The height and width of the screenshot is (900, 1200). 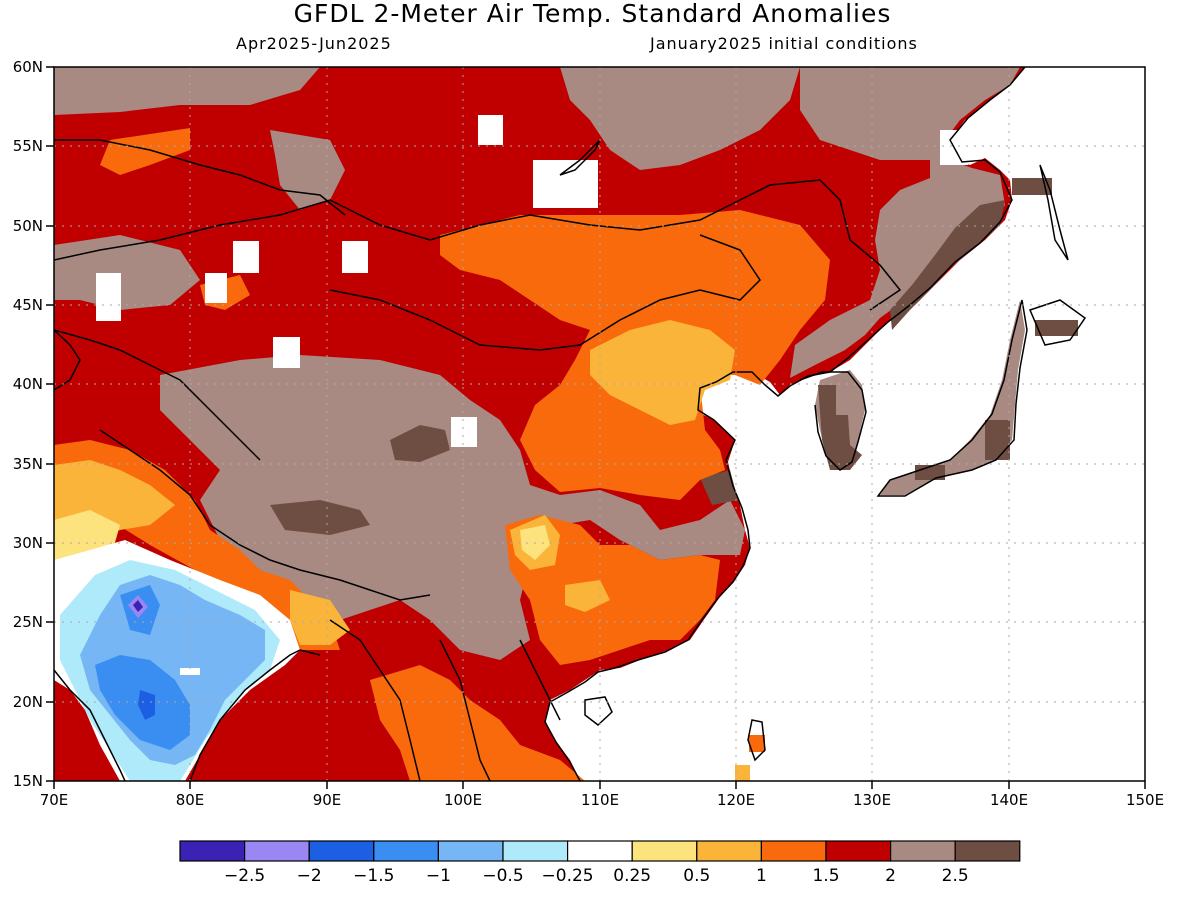 What do you see at coordinates (503, 876) in the screenshot?
I see `colorbar-label: −0.5` at bounding box center [503, 876].